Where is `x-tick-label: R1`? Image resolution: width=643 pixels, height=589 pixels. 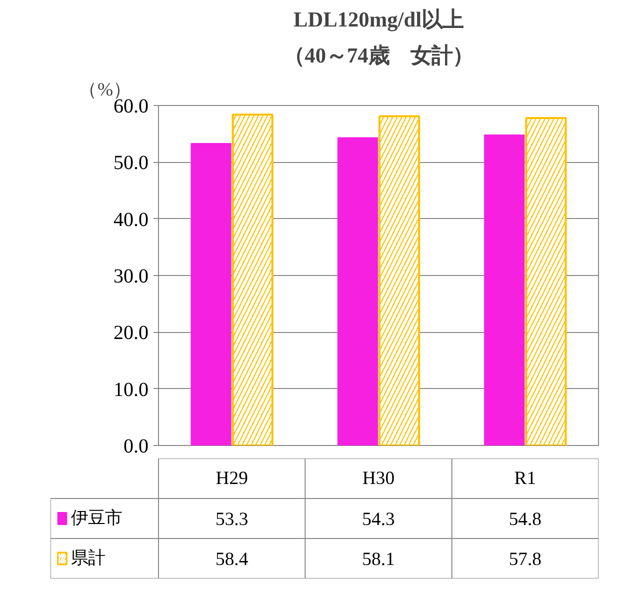 x-tick-label: R1 is located at coordinates (525, 478).